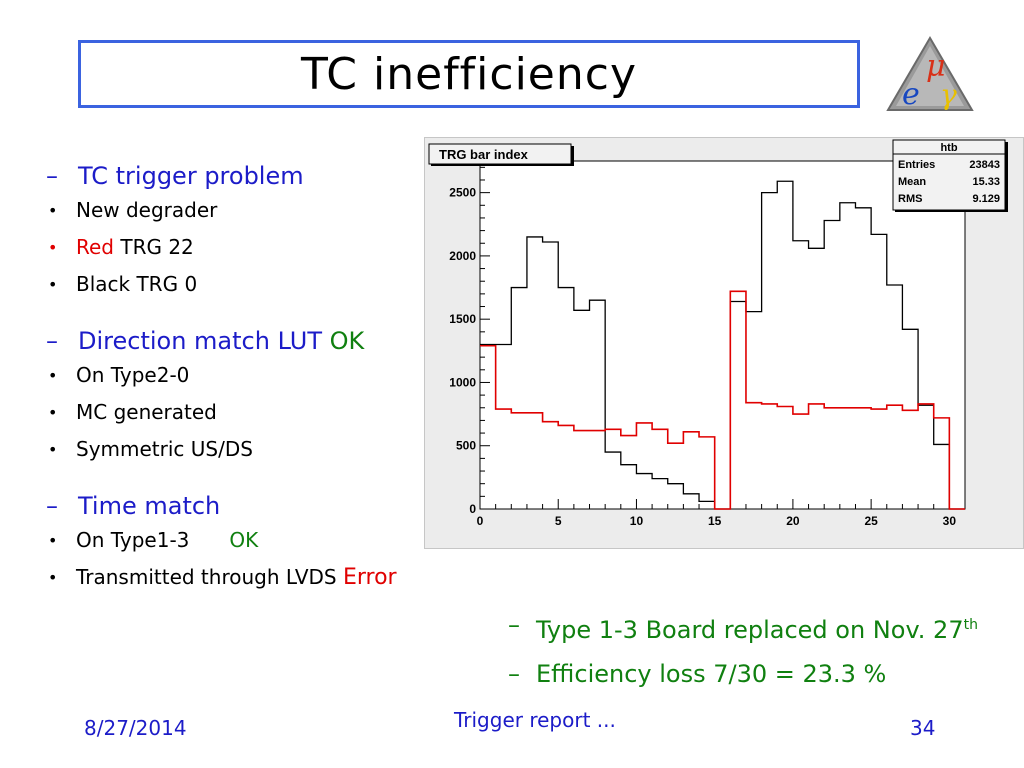 Image resolution: width=1024 pixels, height=768 pixels. I want to click on chart-title-box: TRG bar index, so click(501, 154).